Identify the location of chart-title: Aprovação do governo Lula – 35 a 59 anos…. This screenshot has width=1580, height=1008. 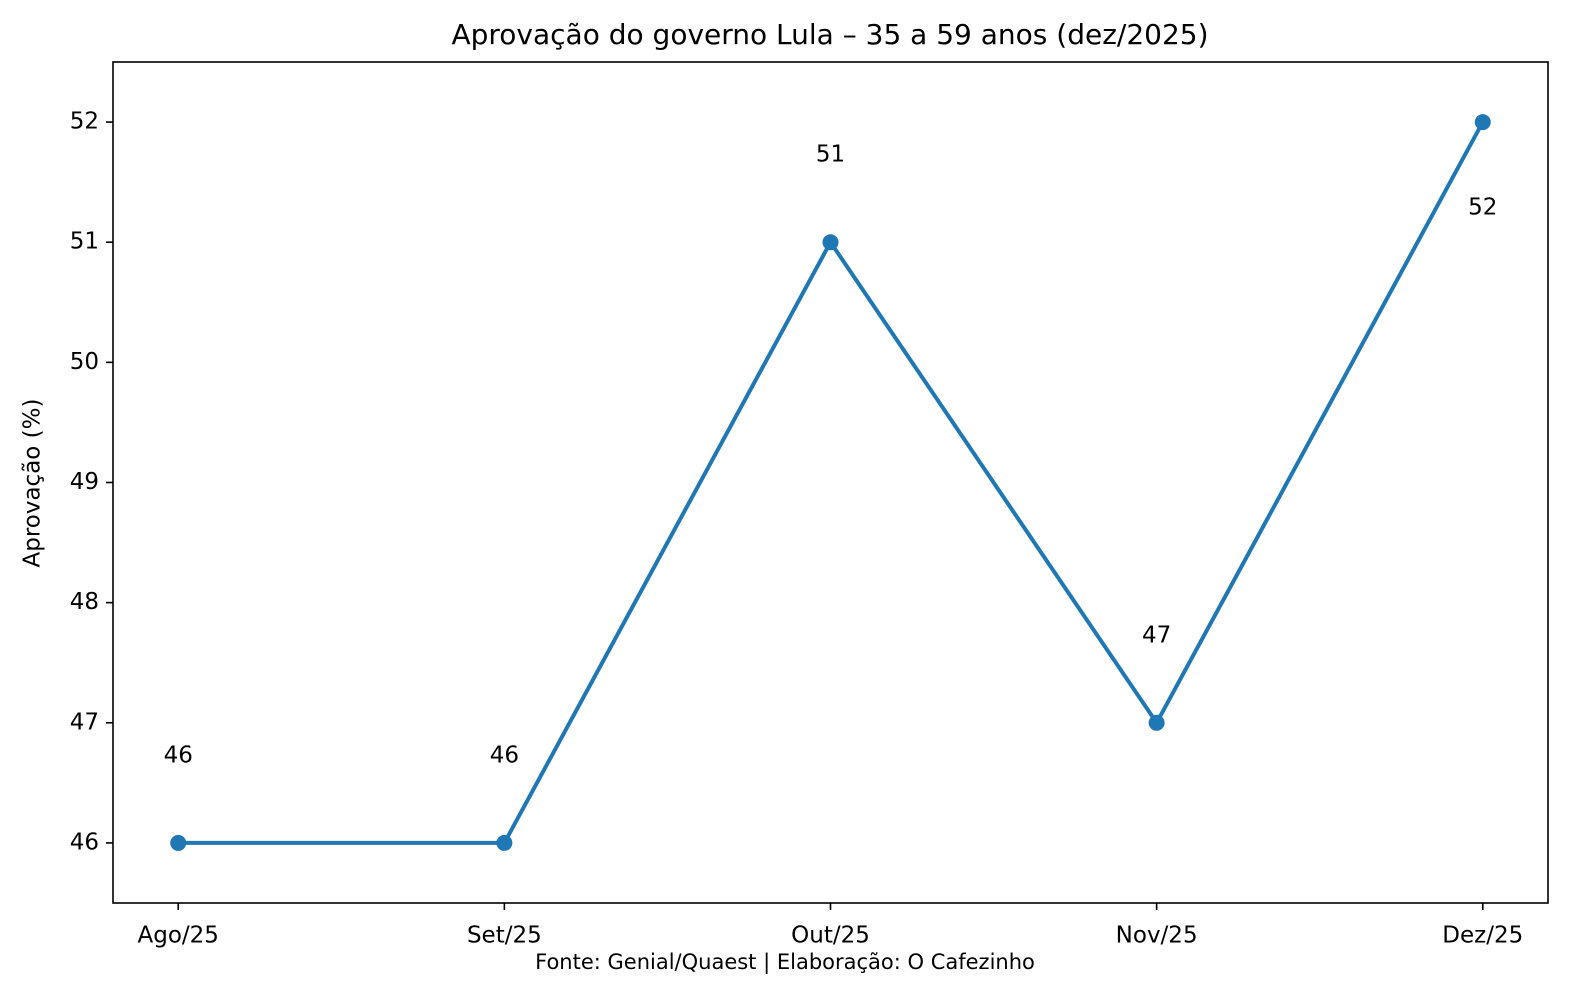
(829, 34).